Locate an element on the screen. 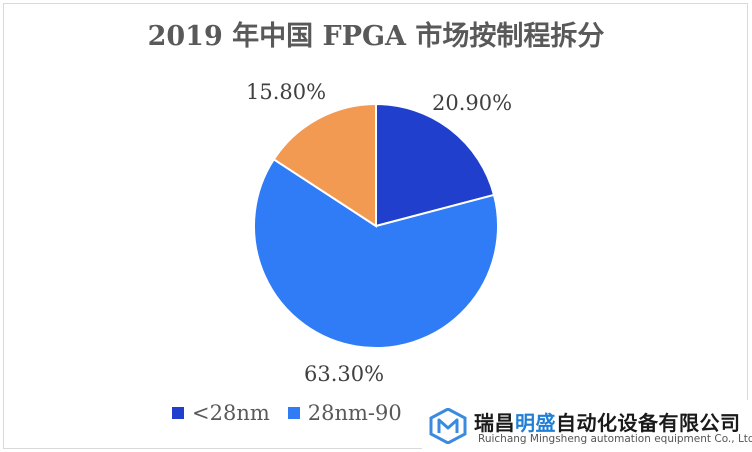  legend-item-lt28nm: <28nm is located at coordinates (221, 413).